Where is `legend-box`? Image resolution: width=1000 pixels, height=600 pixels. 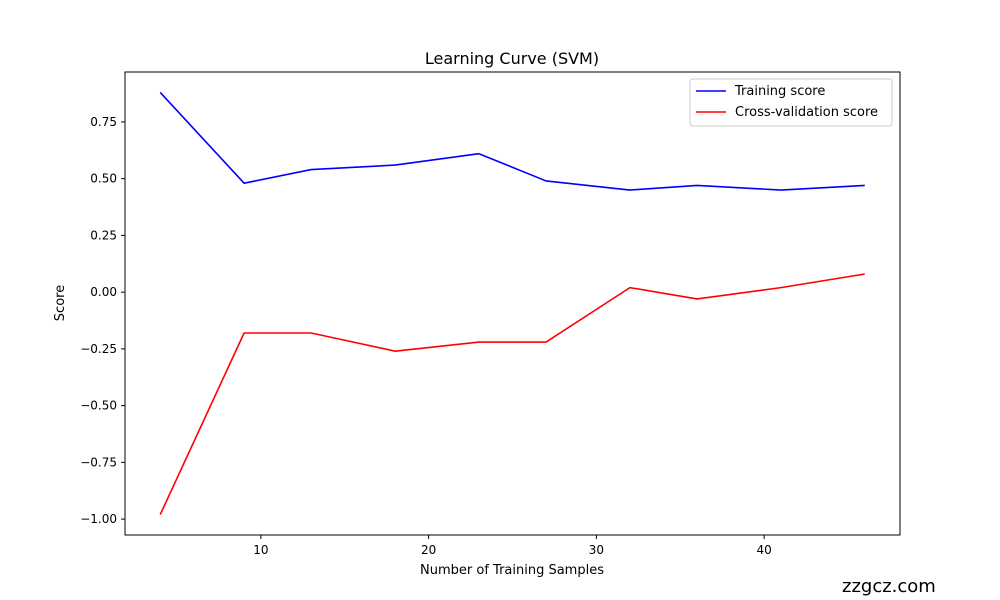 legend-box is located at coordinates (791, 102).